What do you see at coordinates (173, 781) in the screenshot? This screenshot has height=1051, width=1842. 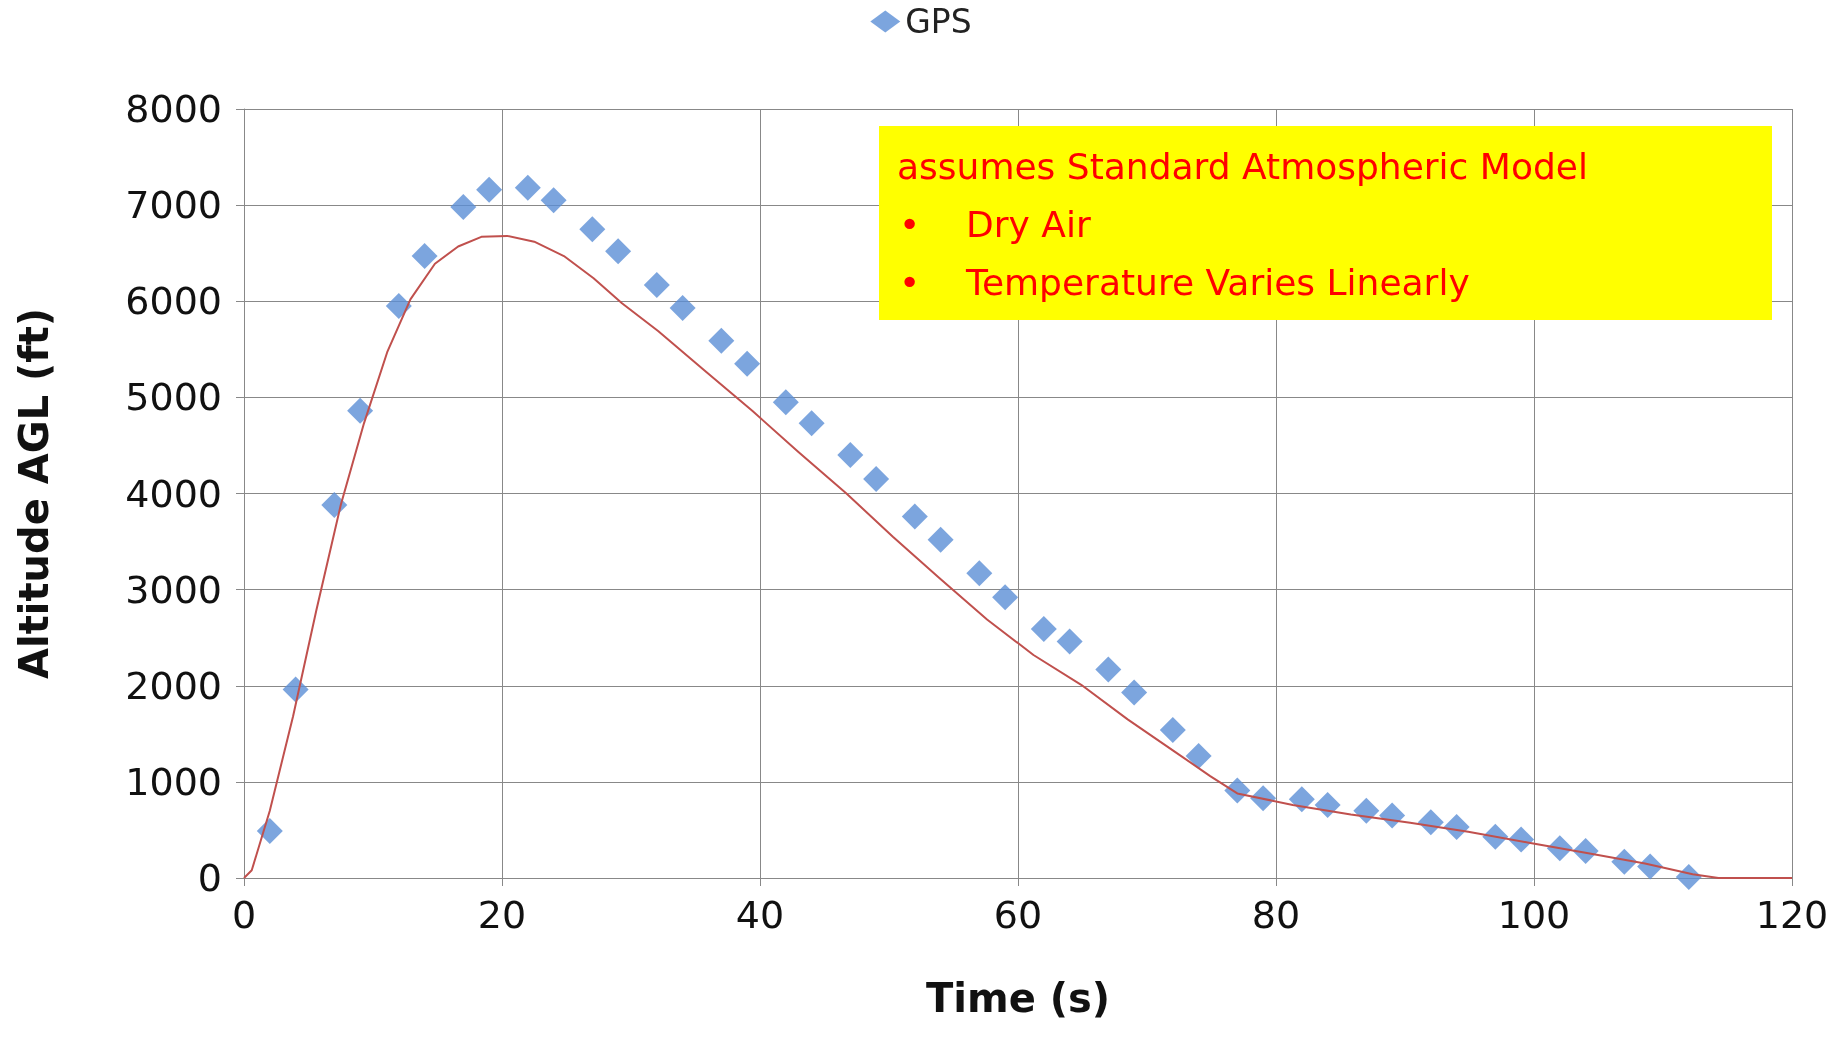 I see `y-tick-label: 1000` at bounding box center [173, 781].